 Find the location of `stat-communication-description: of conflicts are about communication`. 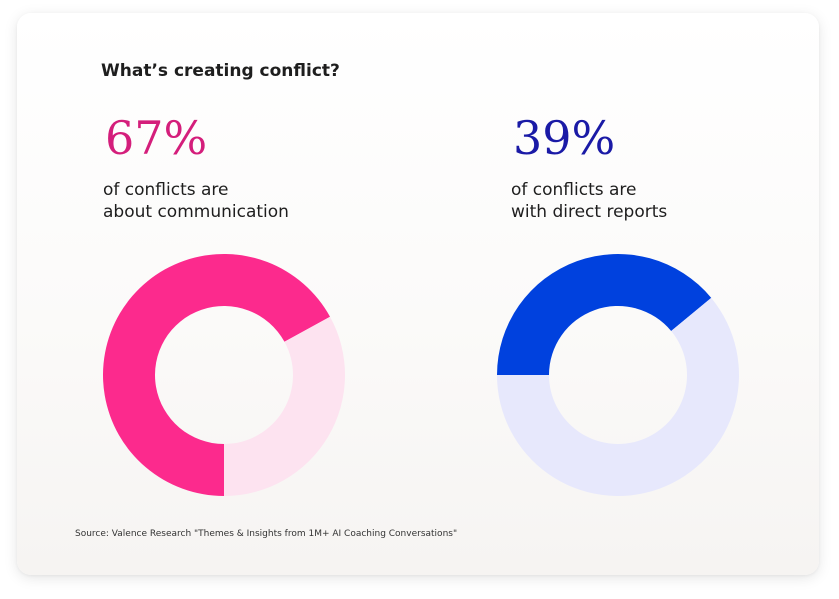

stat-communication-description: of conflicts are about communication is located at coordinates (196, 201).